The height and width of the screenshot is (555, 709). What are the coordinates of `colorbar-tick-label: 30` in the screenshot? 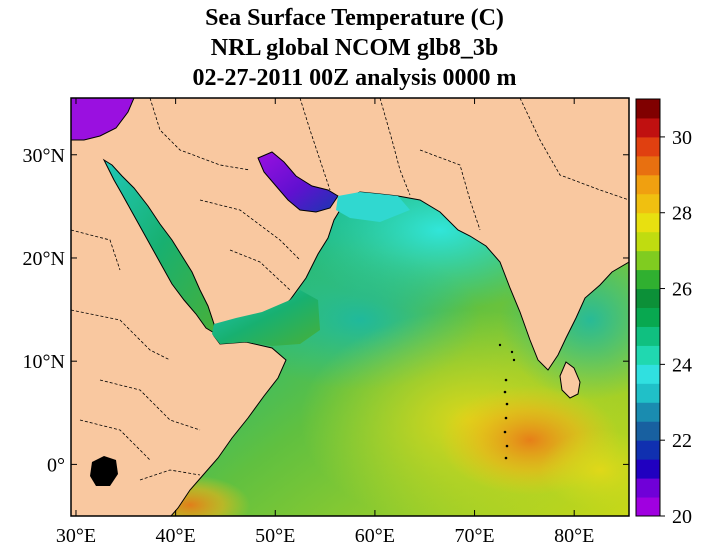 It's located at (682, 138).